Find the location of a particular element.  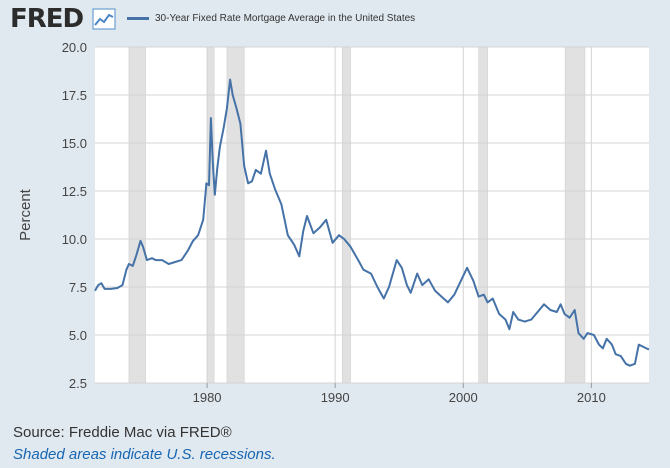

y-tick-label: 20.0 is located at coordinates (74, 47).